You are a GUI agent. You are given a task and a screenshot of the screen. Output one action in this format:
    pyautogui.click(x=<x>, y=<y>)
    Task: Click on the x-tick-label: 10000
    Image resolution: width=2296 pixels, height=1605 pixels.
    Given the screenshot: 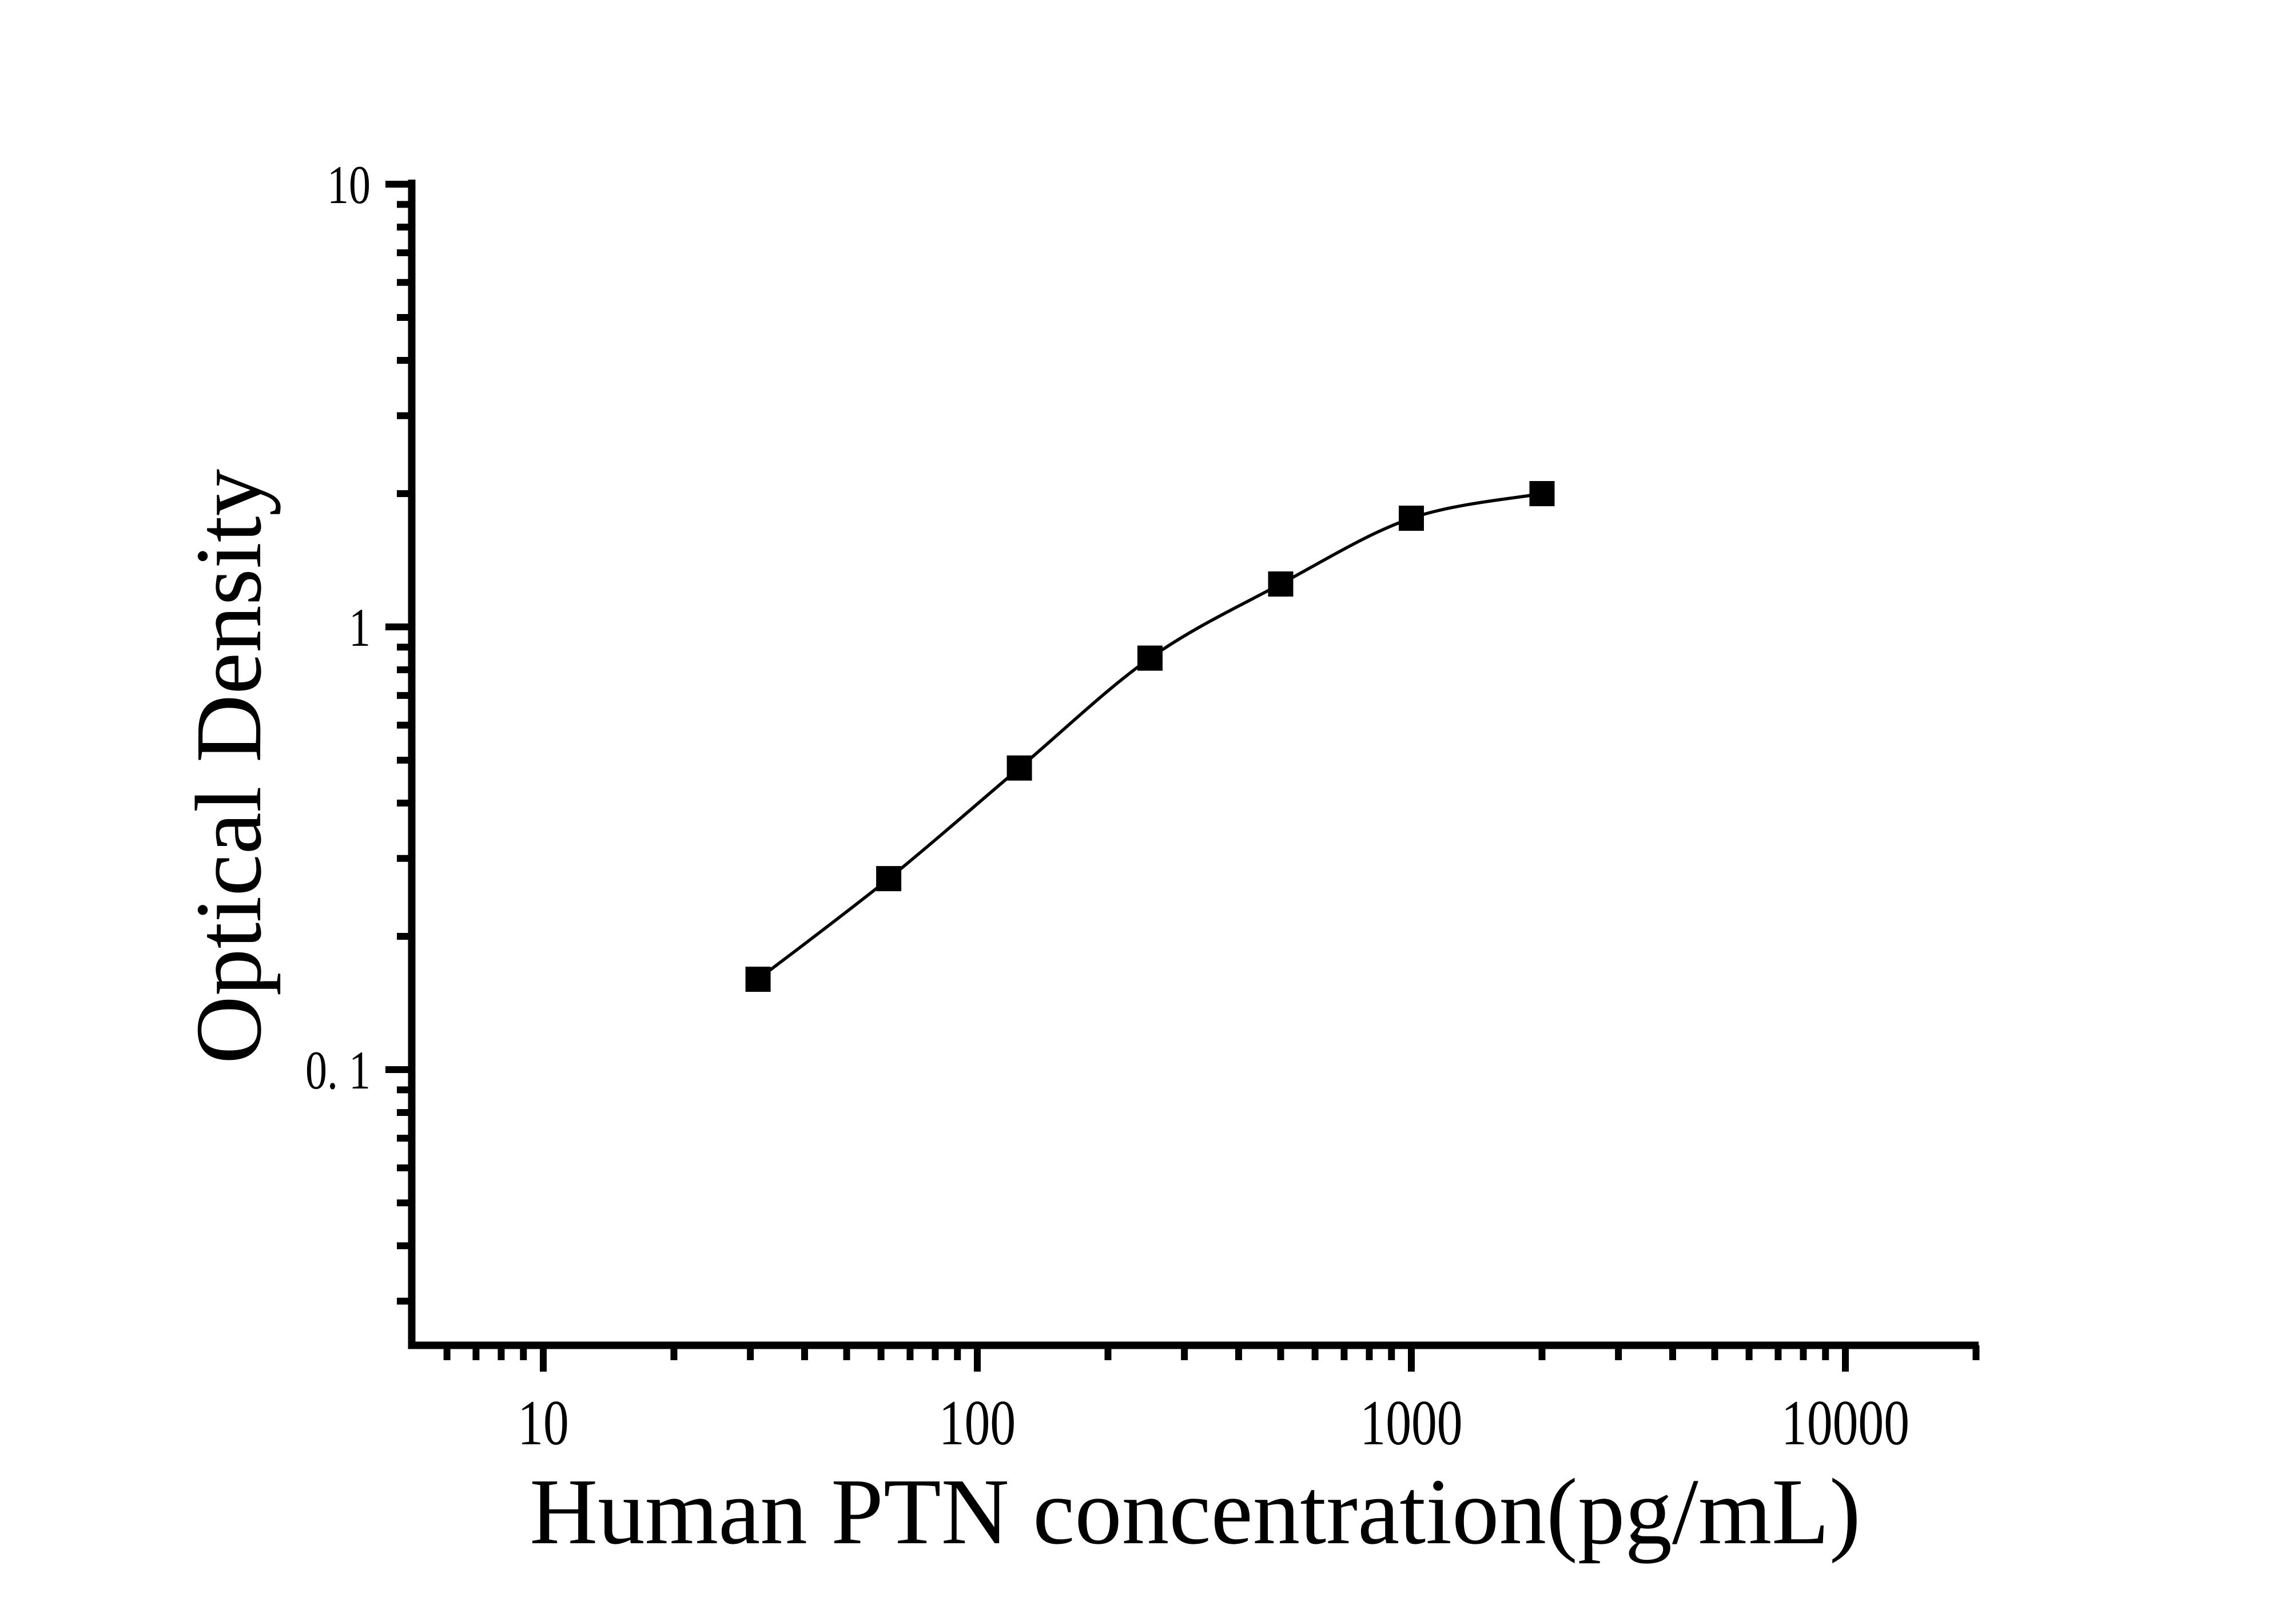 What is the action you would take?
    pyautogui.click(x=1845, y=1423)
    